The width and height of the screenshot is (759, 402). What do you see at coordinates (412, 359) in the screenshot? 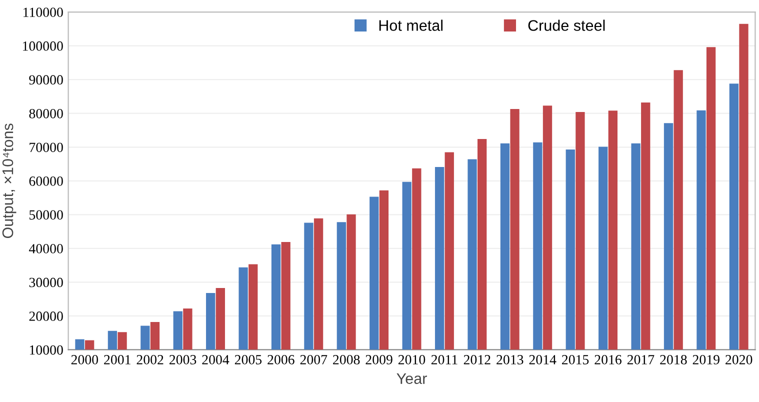
I see `x-tick-label: 2010` at bounding box center [412, 359].